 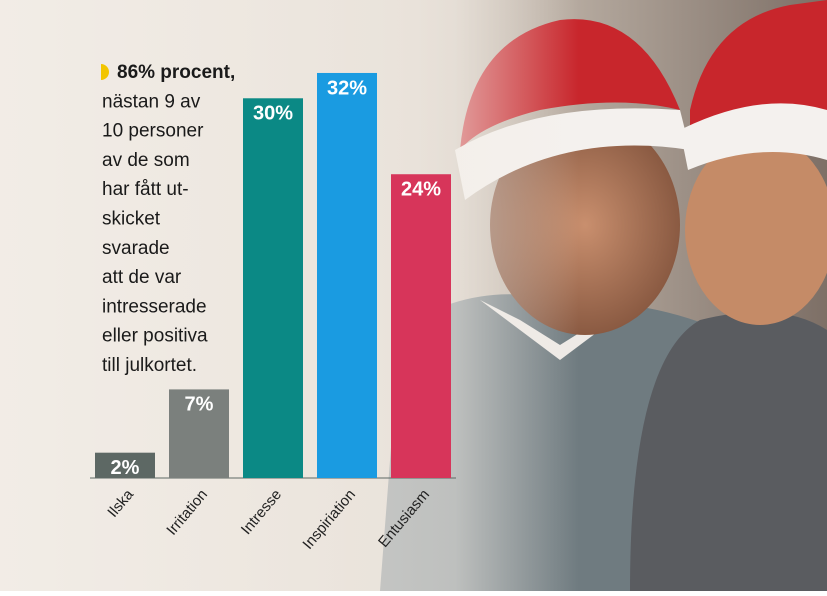 What do you see at coordinates (125, 468) in the screenshot?
I see `value-label: 2%` at bounding box center [125, 468].